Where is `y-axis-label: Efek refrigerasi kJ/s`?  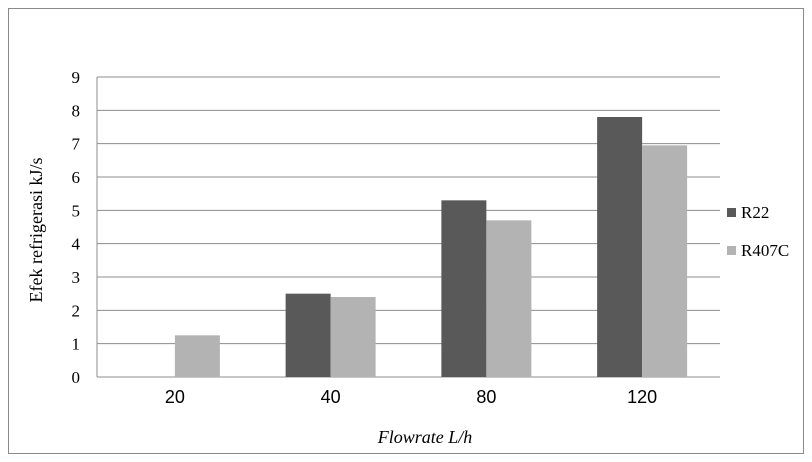 y-axis-label: Efek refrigerasi kJ/s is located at coordinates (36, 230).